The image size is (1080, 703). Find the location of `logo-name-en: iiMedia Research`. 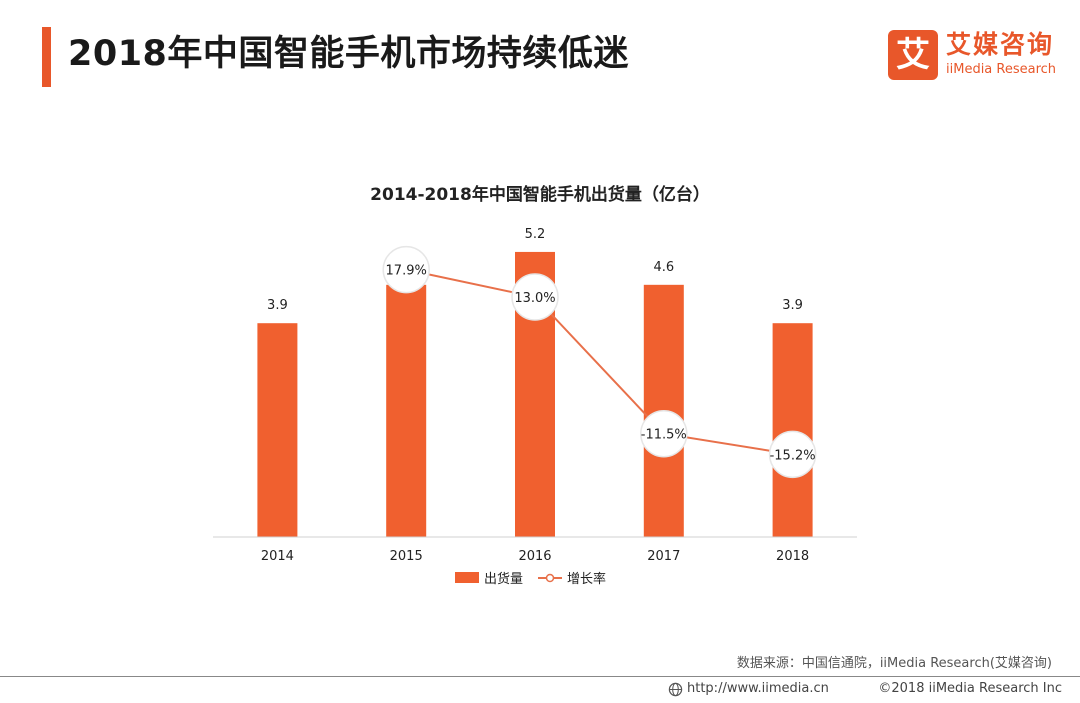

logo-name-en: iiMedia Research is located at coordinates (1001, 69).